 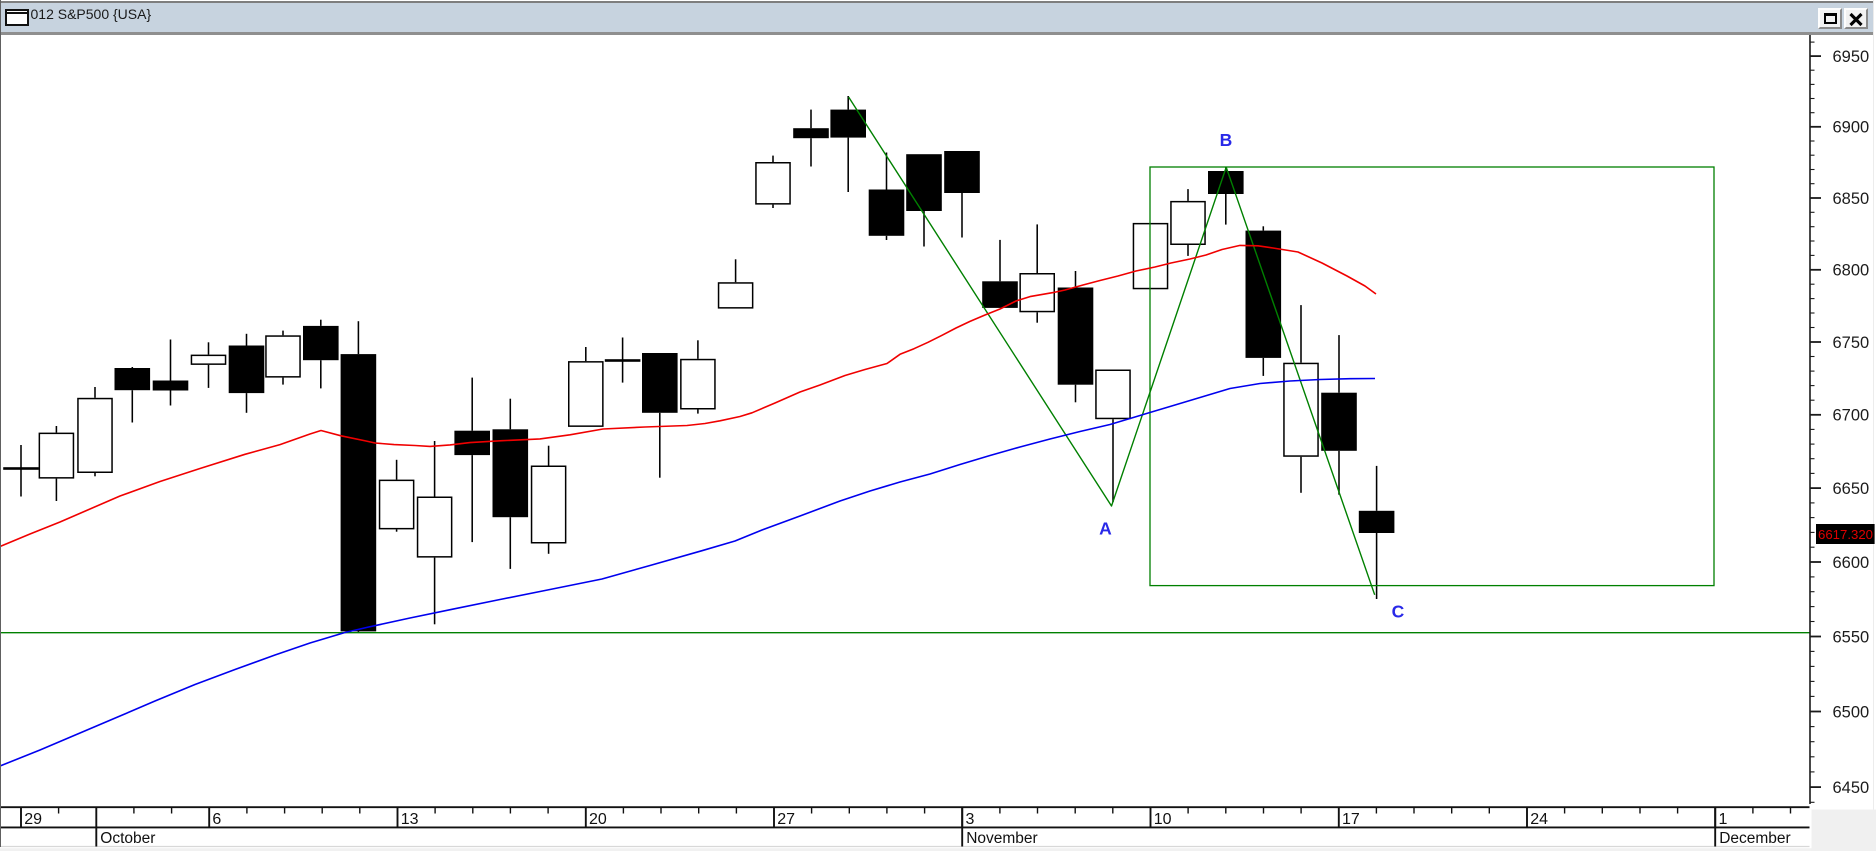 I want to click on svg-text: 6950, so click(x=1851, y=57).